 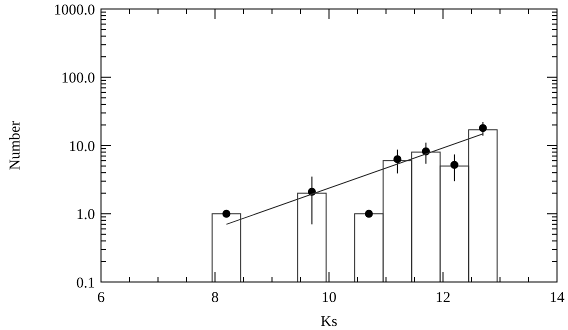 I want to click on y-axis-title: Number, so click(x=15, y=145).